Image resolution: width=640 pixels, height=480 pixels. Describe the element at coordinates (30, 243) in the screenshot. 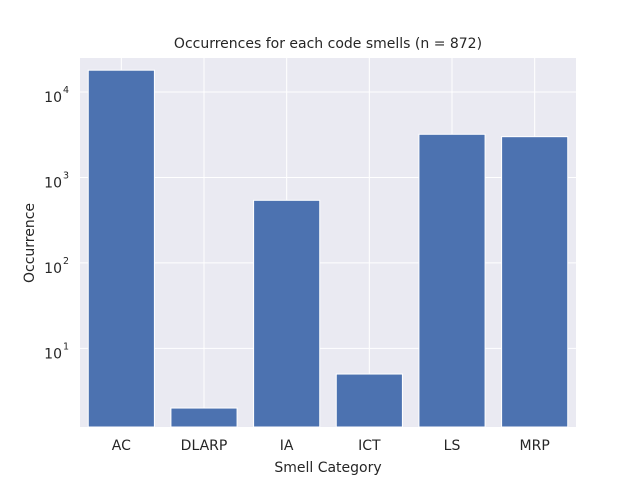

I see `y-axis-label: Occurrence` at that location.